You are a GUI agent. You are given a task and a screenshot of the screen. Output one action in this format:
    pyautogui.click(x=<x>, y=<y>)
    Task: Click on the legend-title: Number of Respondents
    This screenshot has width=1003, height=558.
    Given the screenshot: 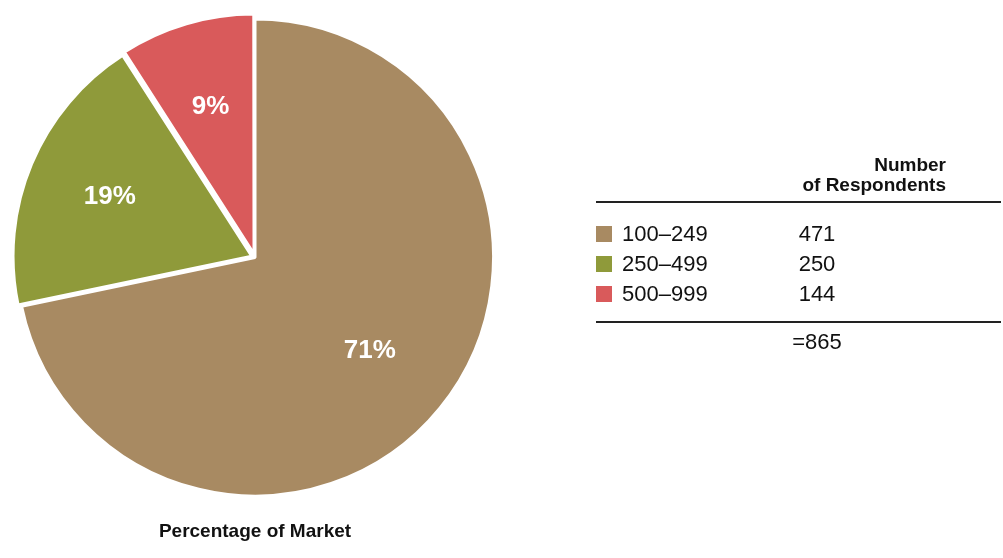 What is the action you would take?
    pyautogui.click(x=873, y=174)
    